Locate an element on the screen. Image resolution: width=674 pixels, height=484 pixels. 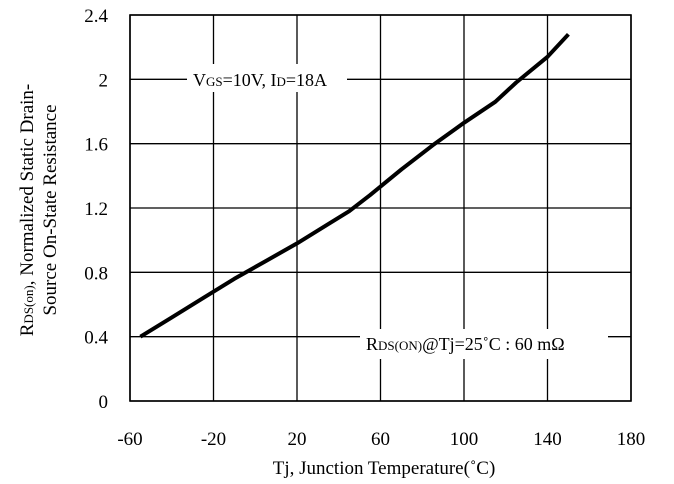
annotation-conditions: VGS=10V, ID=18A is located at coordinates (260, 80).